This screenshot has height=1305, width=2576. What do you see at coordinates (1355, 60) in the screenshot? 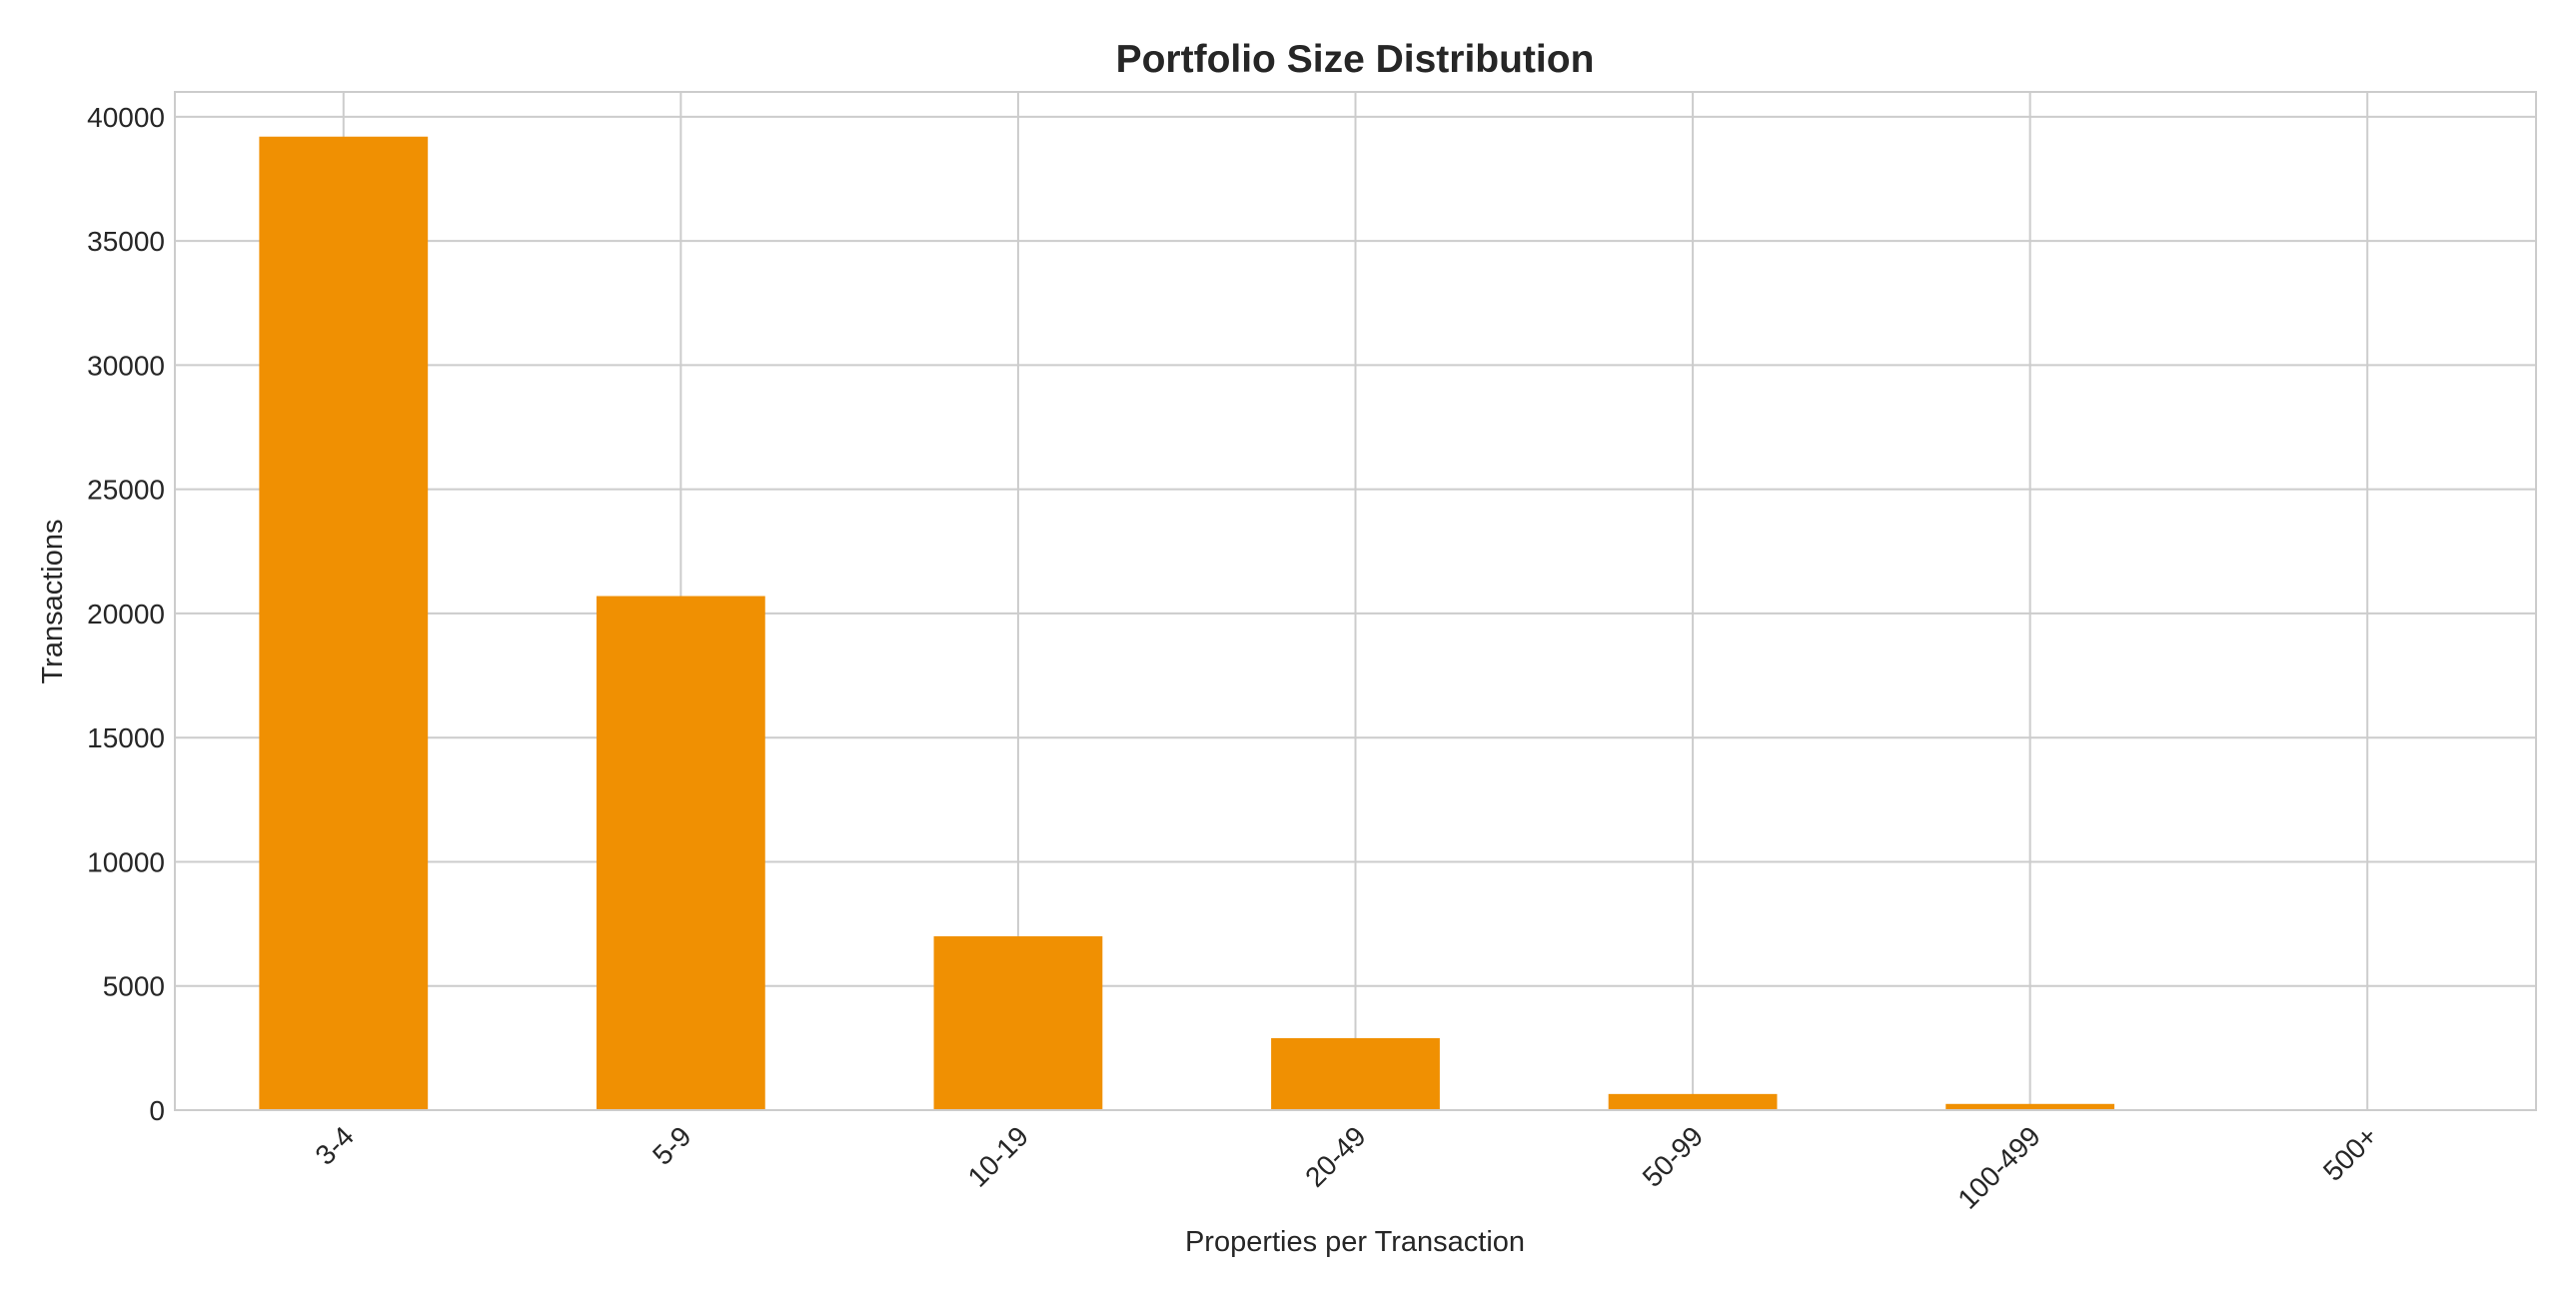
I see `chart-title: Portfolio Size Distribution` at bounding box center [1355, 60].